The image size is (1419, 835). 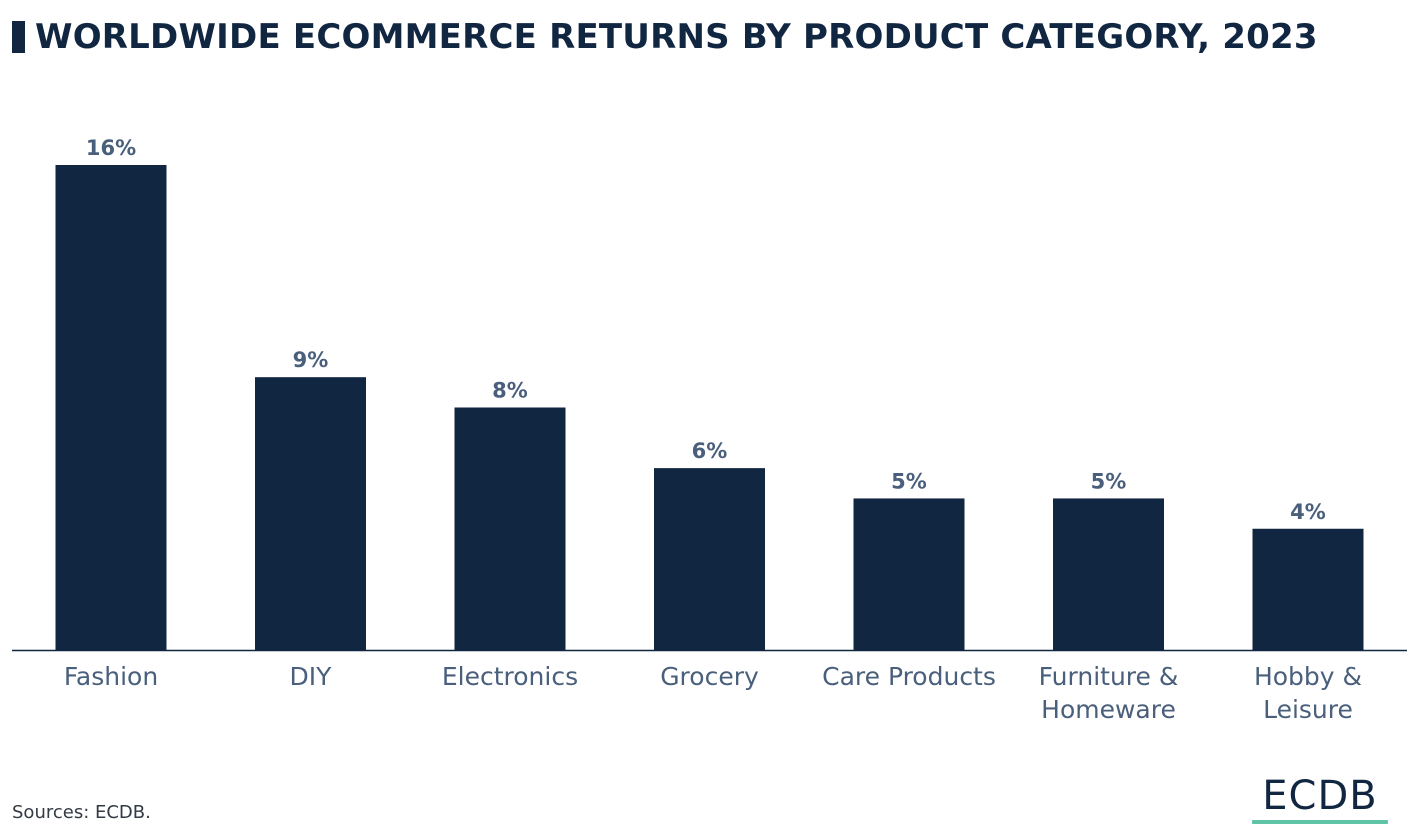 What do you see at coordinates (81, 812) in the screenshot?
I see `source-note: Sources: ECDB.` at bounding box center [81, 812].